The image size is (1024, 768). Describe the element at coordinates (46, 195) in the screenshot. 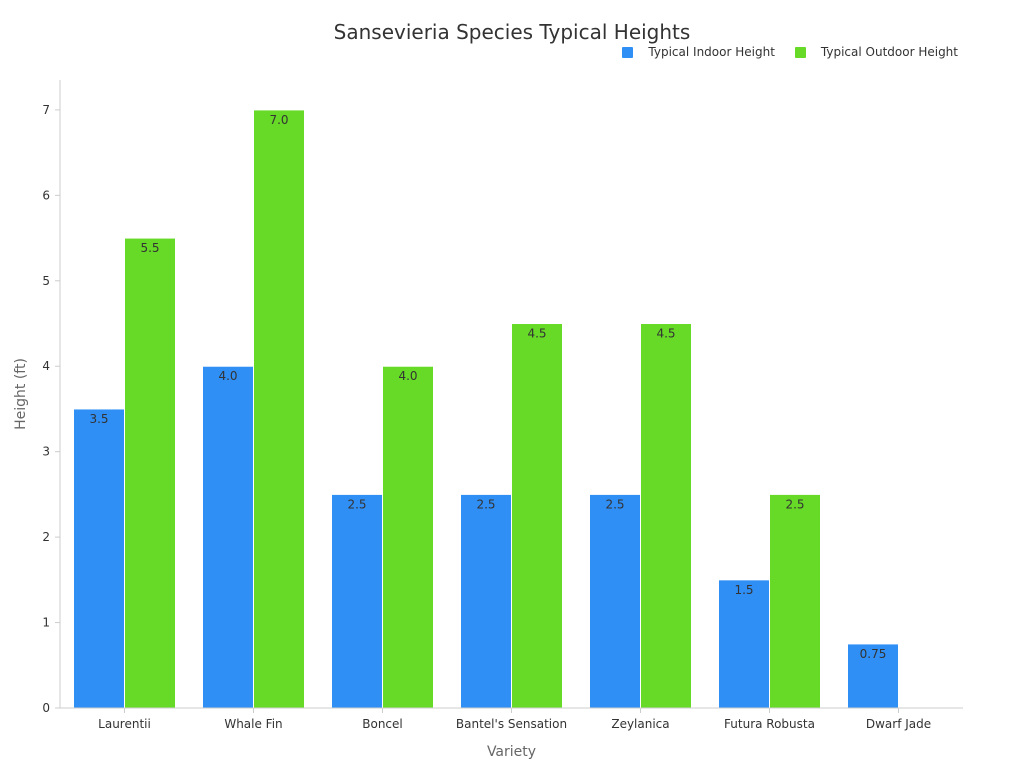

I see `y-tick-label: 6` at that location.